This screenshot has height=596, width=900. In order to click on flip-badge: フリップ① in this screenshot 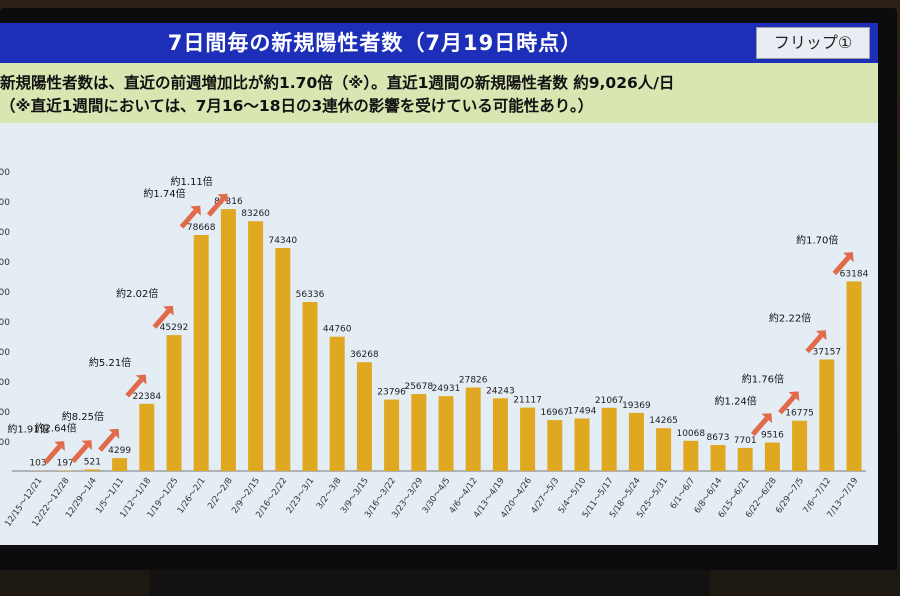, I will do `click(813, 43)`.